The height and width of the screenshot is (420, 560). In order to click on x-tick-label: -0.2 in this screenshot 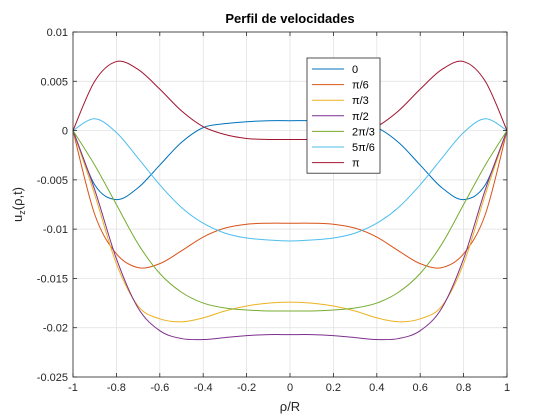, I will do `click(246, 388)`.